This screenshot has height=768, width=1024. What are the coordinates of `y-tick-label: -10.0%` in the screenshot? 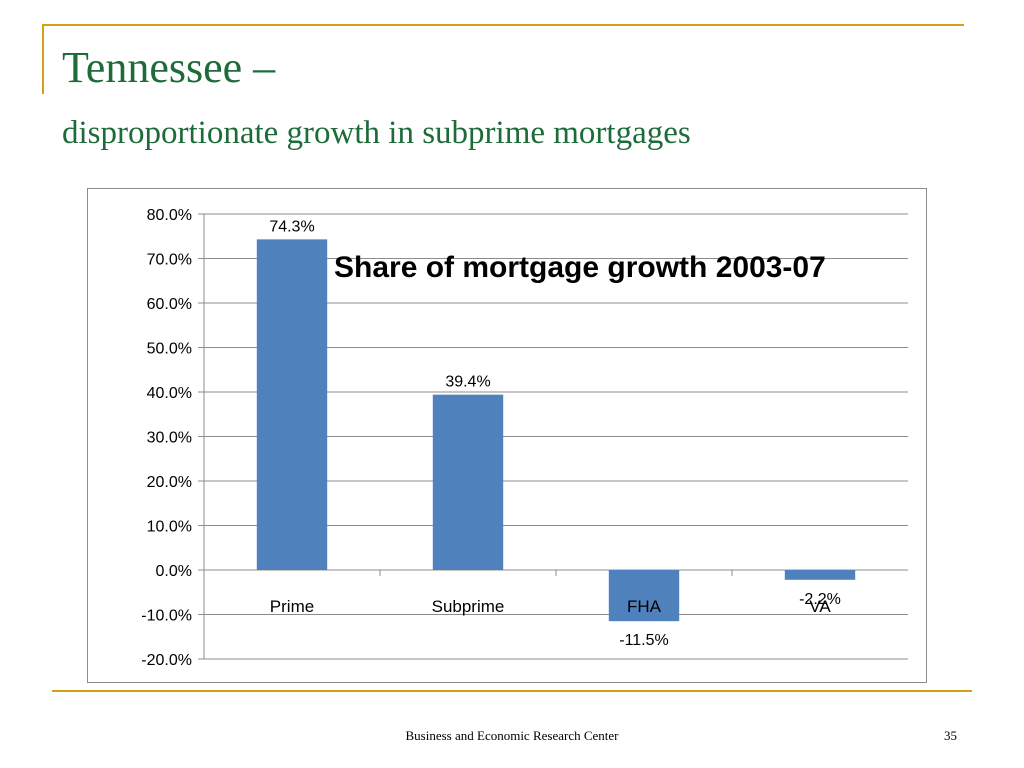 It's located at (166, 616).